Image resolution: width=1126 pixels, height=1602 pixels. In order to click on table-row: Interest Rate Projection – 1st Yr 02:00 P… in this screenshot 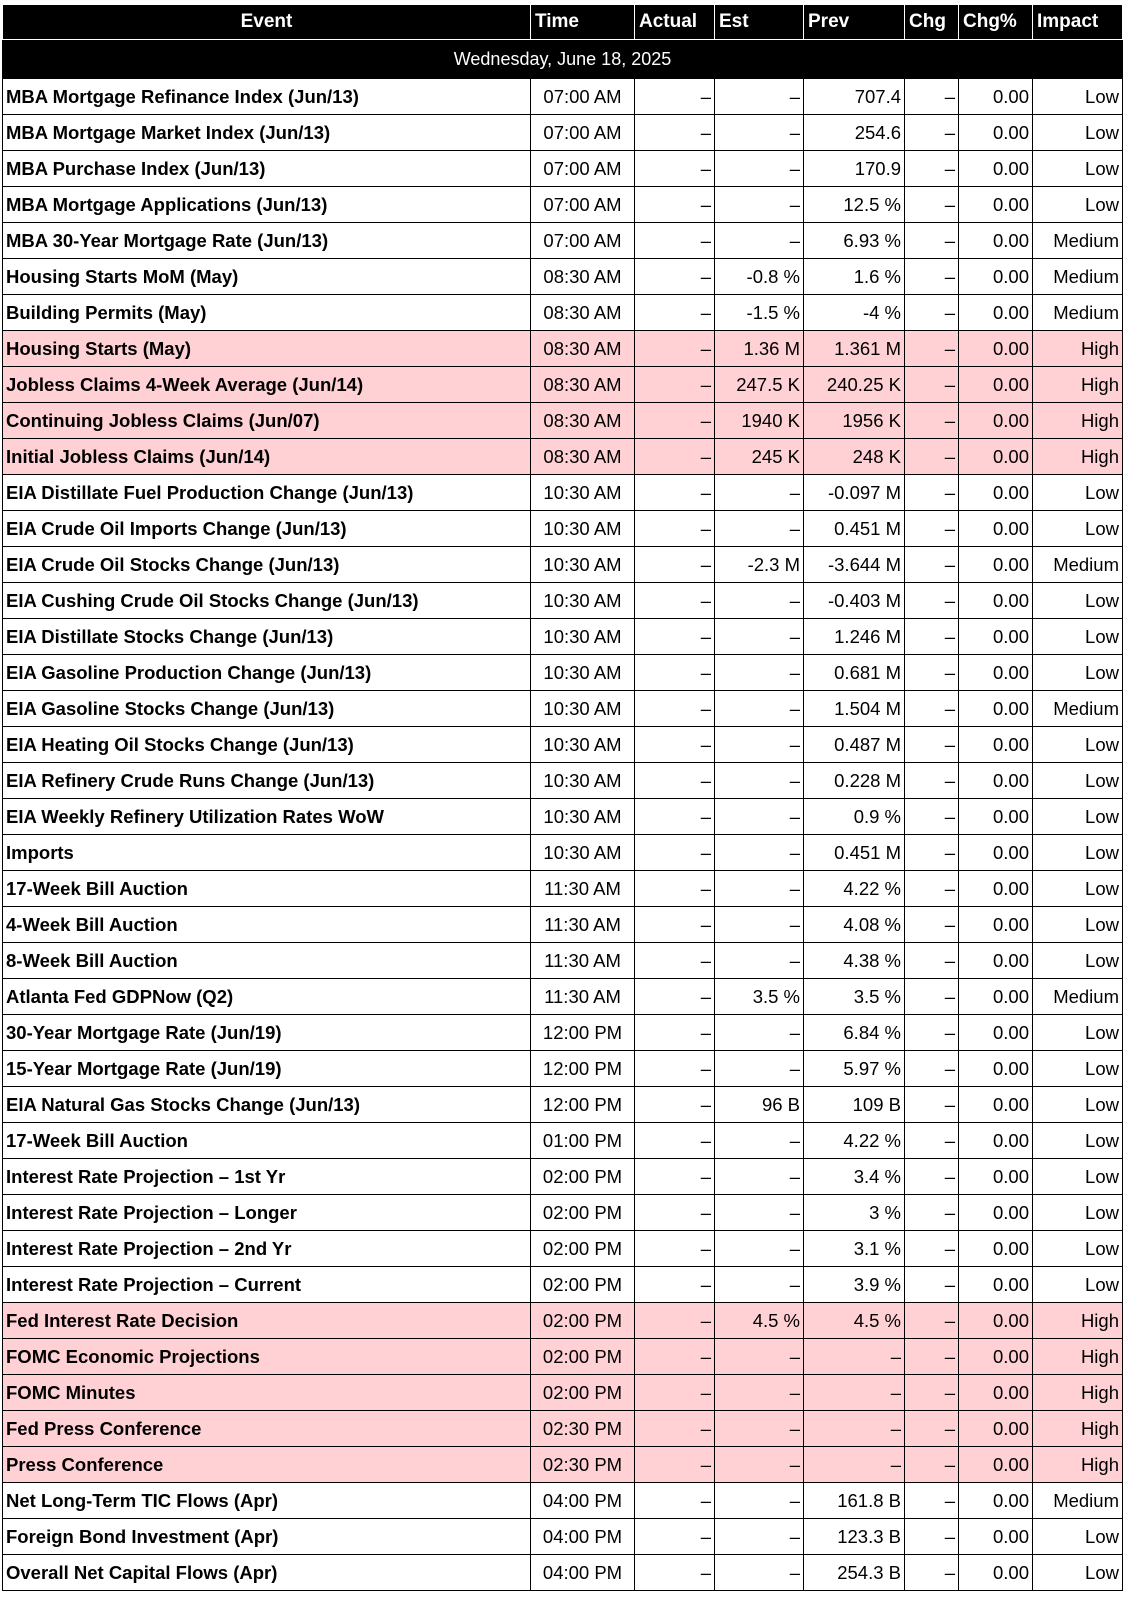, I will do `click(562, 1176)`.